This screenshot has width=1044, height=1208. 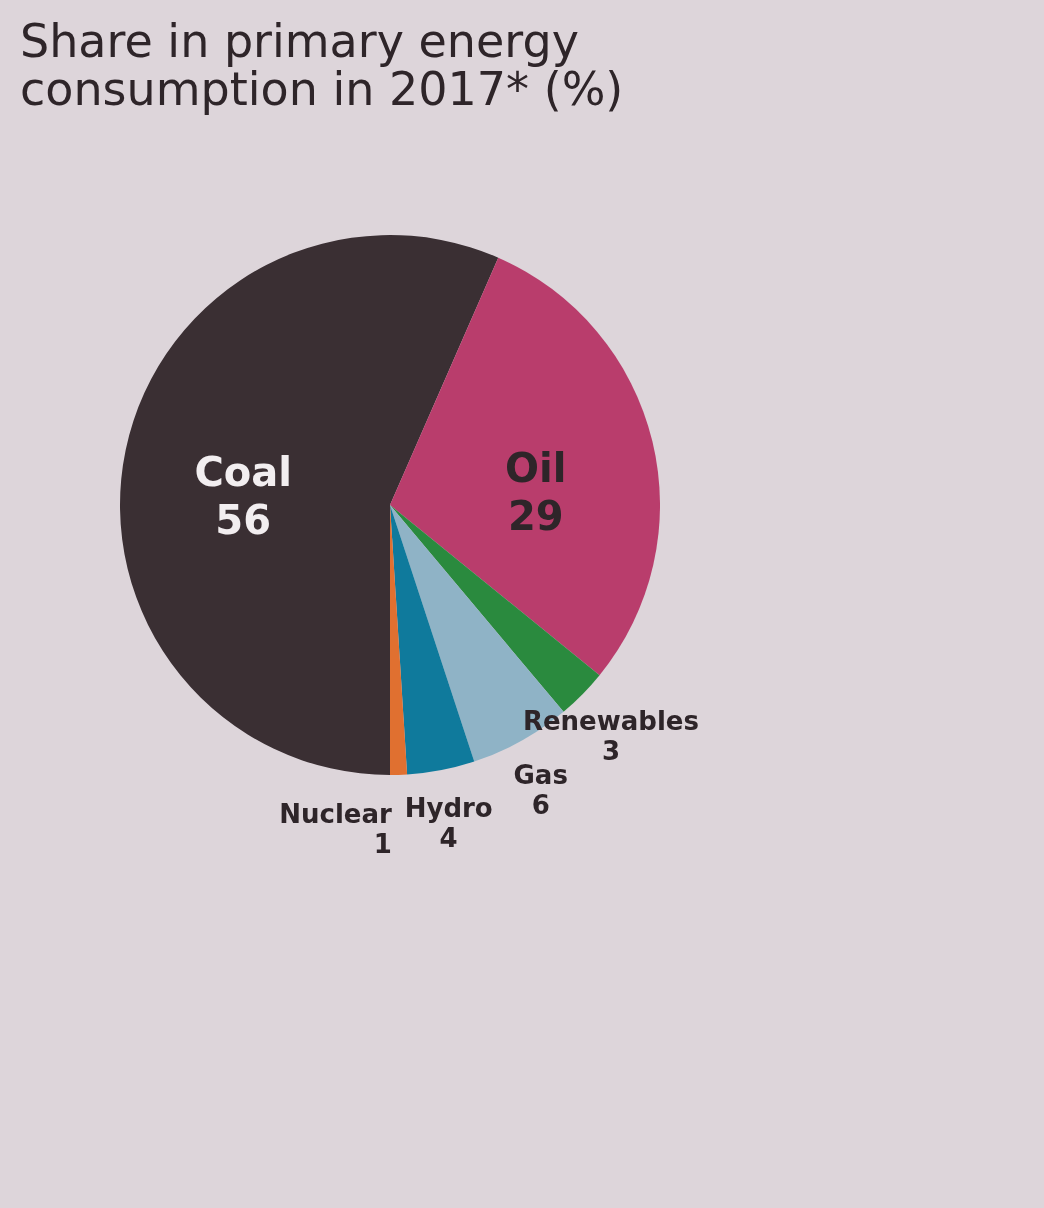 I want to click on slice-label: Renewables, so click(x=610, y=721).